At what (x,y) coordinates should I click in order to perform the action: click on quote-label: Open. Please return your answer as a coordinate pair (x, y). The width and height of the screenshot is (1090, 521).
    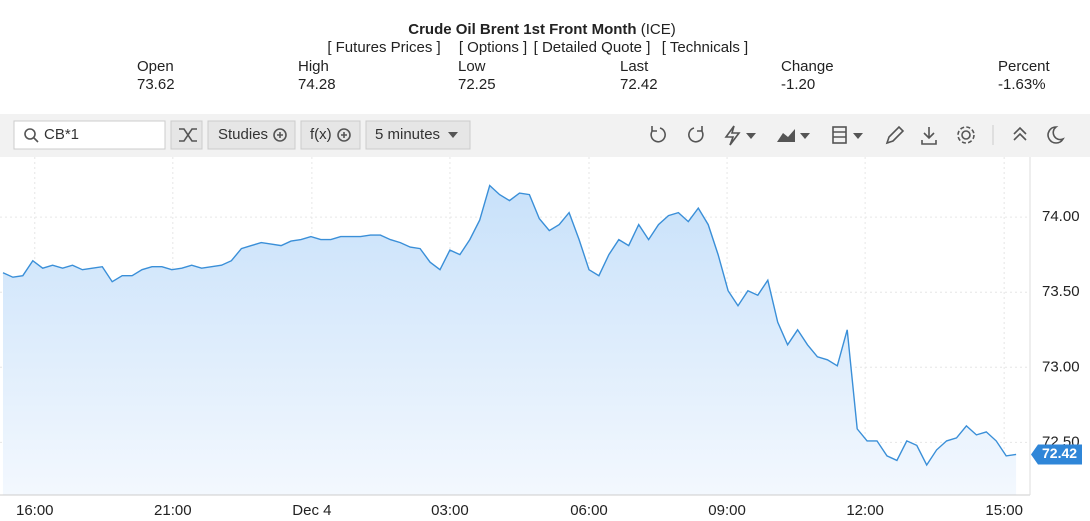
    Looking at the image, I should click on (155, 66).